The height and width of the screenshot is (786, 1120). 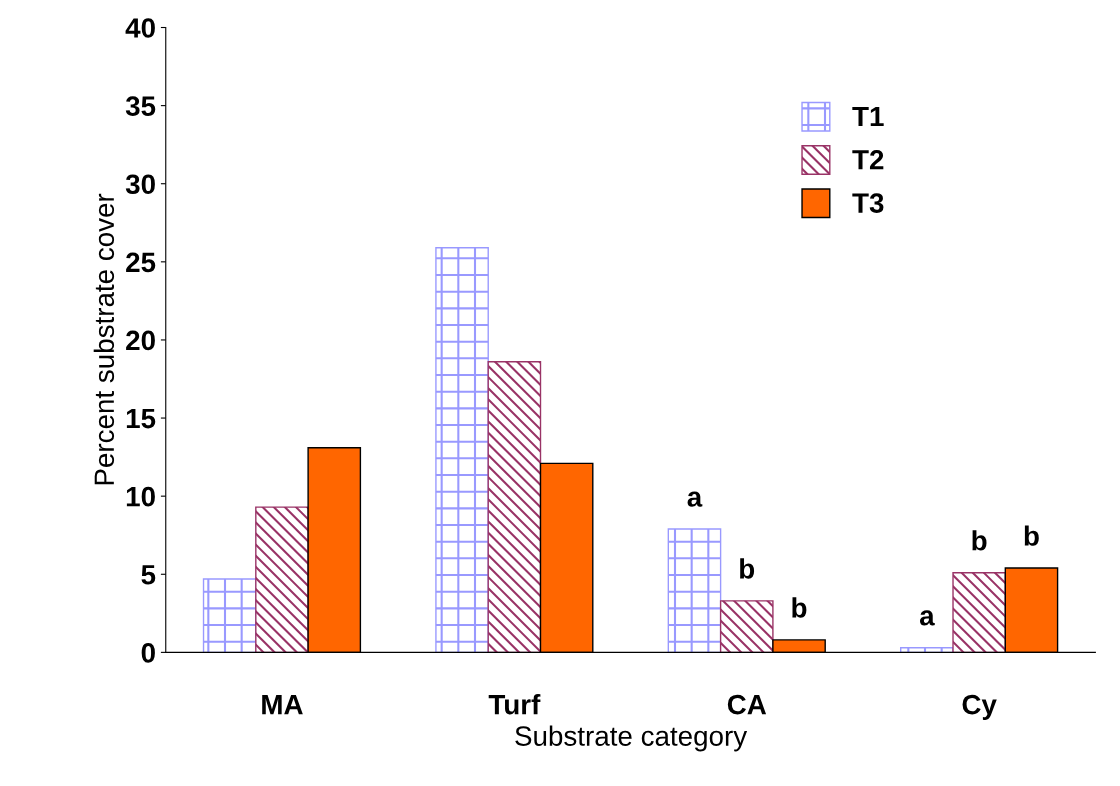 I want to click on x-tick-label: CA, so click(x=747, y=704).